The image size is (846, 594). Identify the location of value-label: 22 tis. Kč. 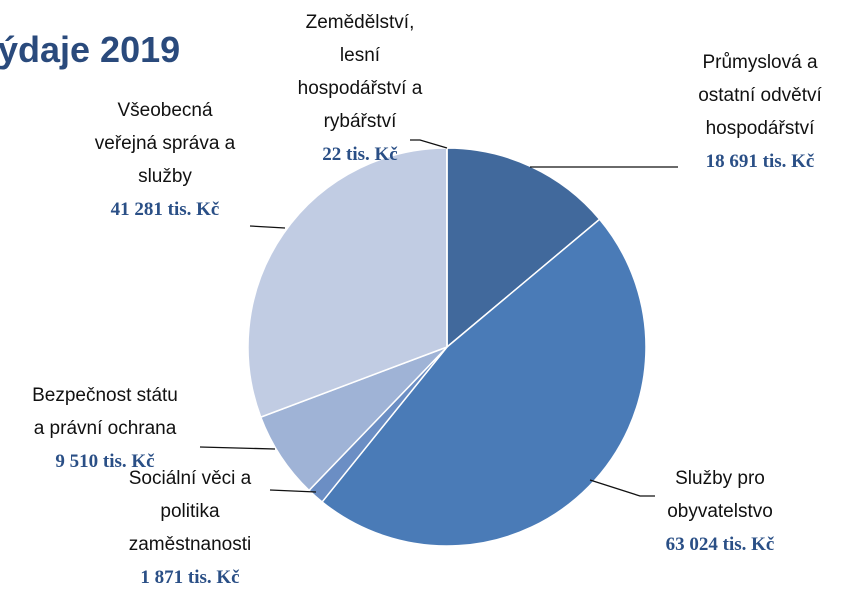
(360, 154).